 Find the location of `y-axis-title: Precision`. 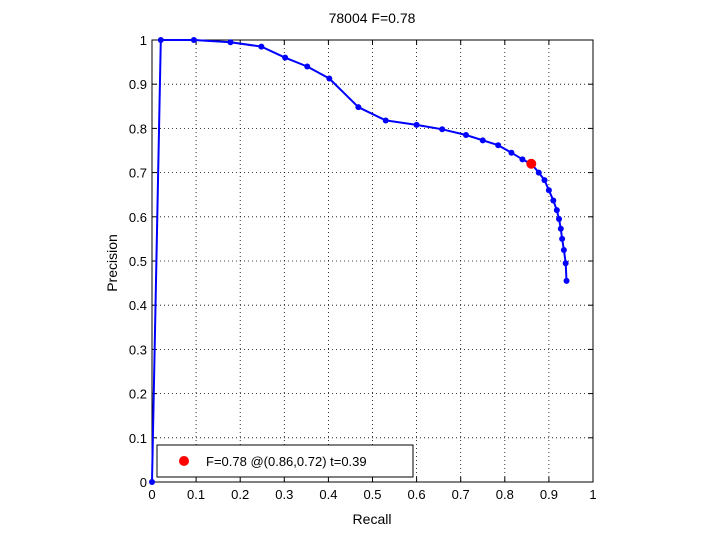

y-axis-title: Precision is located at coordinates (112, 263).